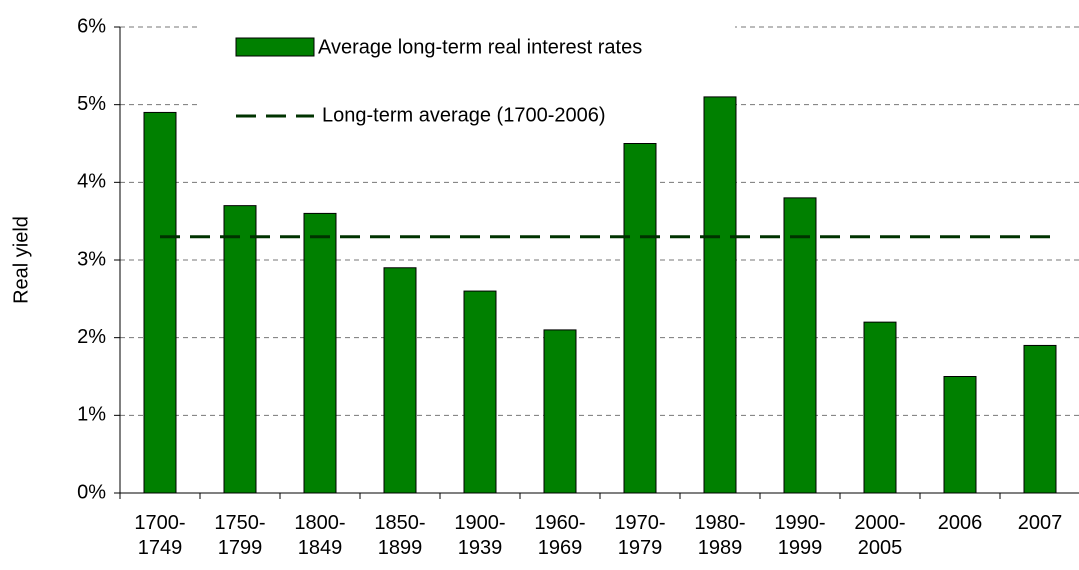  I want to click on y-tick-label: 1%, so click(91, 415).